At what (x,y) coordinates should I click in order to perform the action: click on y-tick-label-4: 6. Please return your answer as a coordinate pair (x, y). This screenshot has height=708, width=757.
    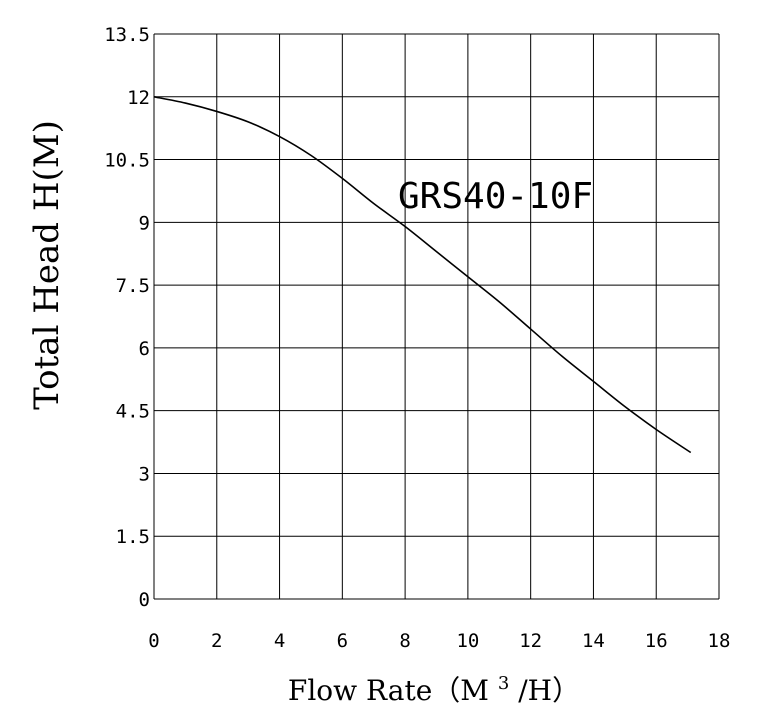
    Looking at the image, I should click on (144, 349).